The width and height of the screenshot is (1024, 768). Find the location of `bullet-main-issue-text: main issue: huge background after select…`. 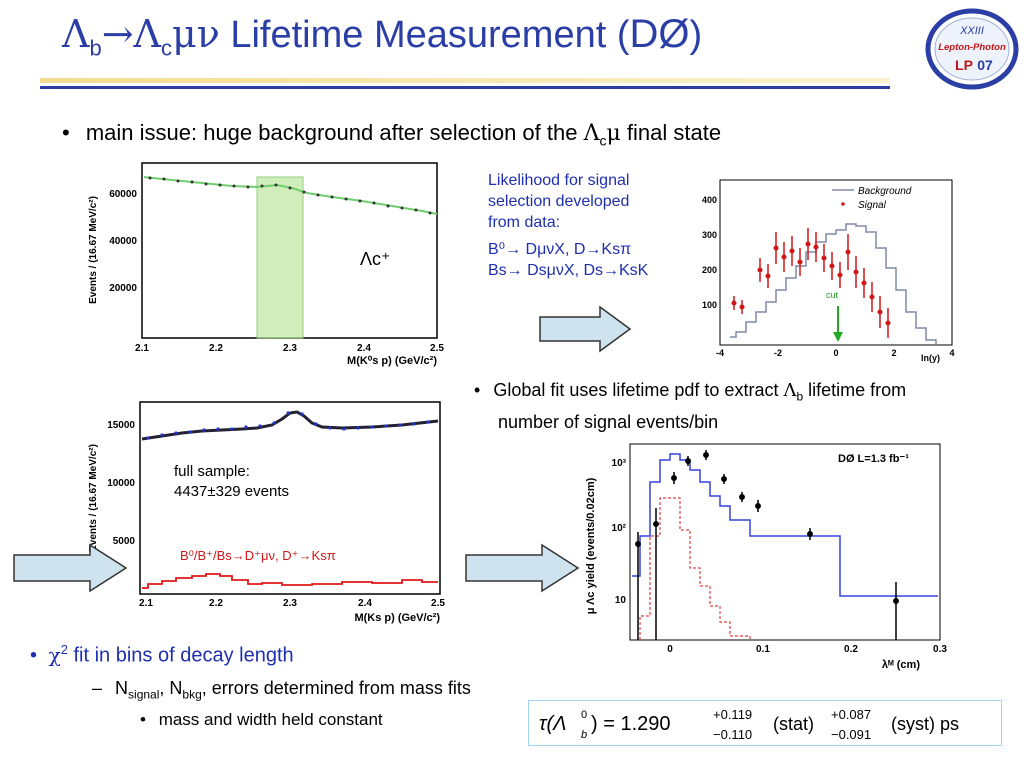

bullet-main-issue-text: main issue: huge background after select… is located at coordinates (334, 132).